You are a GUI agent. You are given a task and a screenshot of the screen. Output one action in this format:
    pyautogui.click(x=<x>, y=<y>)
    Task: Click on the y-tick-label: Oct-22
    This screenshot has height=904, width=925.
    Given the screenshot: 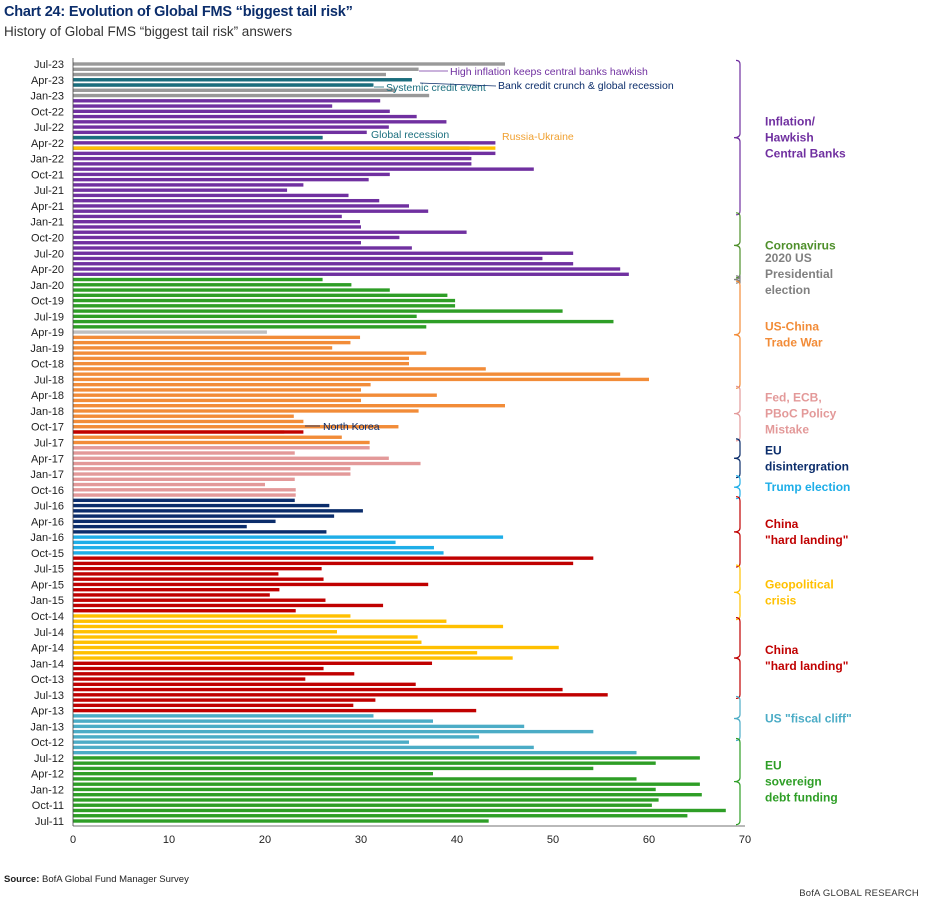 What is the action you would take?
    pyautogui.click(x=47, y=112)
    